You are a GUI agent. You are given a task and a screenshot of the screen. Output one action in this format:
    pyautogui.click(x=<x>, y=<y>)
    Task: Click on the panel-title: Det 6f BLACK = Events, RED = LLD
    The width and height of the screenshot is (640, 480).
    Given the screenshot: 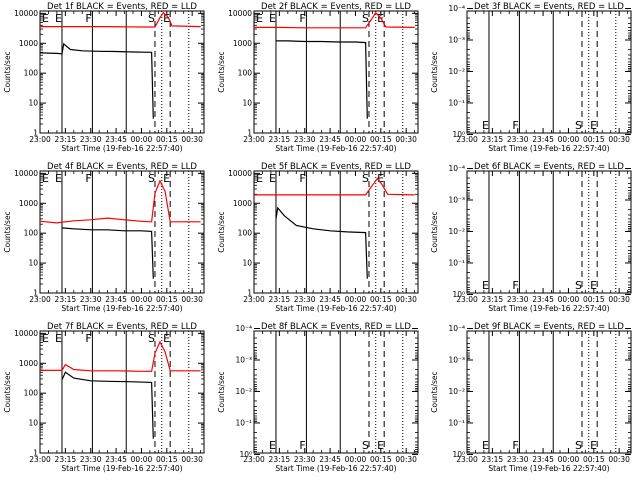 What is the action you would take?
    pyautogui.click(x=549, y=167)
    